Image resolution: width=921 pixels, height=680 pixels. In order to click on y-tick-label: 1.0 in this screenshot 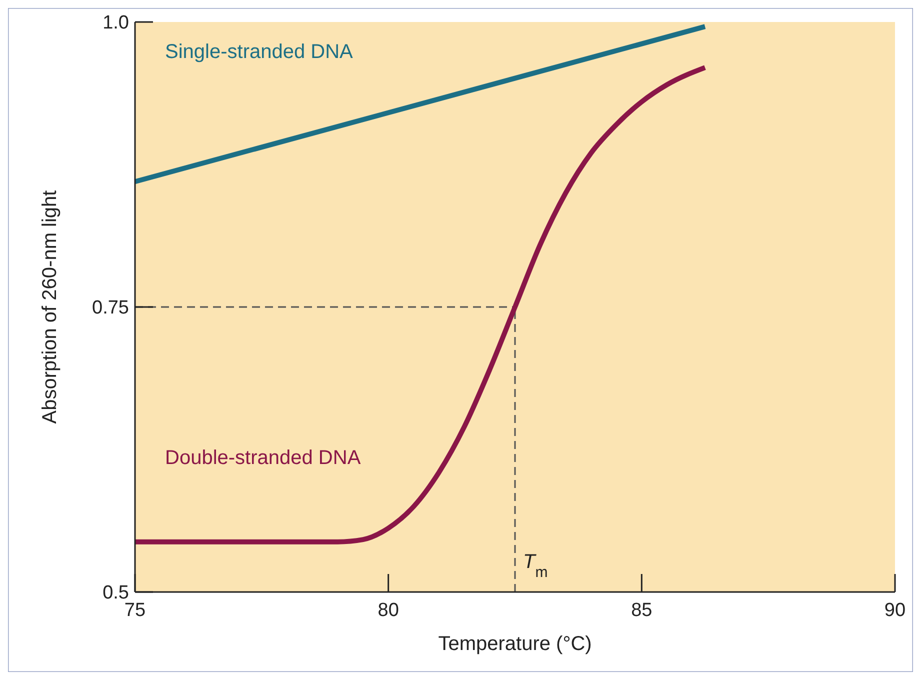, I will do `click(115, 23)`.